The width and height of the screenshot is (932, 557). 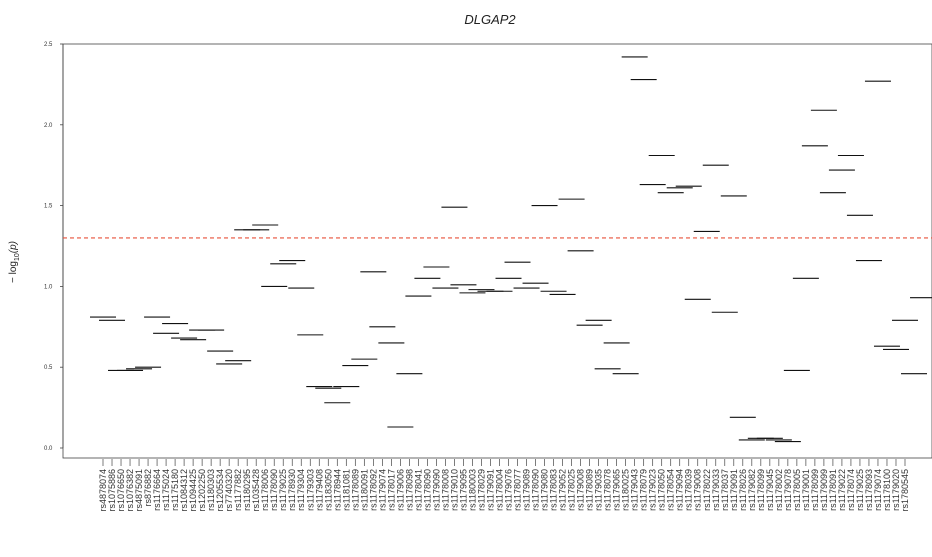 What do you see at coordinates (139, 490) in the screenshot?
I see `x-tick-label: rs4875091` at bounding box center [139, 490].